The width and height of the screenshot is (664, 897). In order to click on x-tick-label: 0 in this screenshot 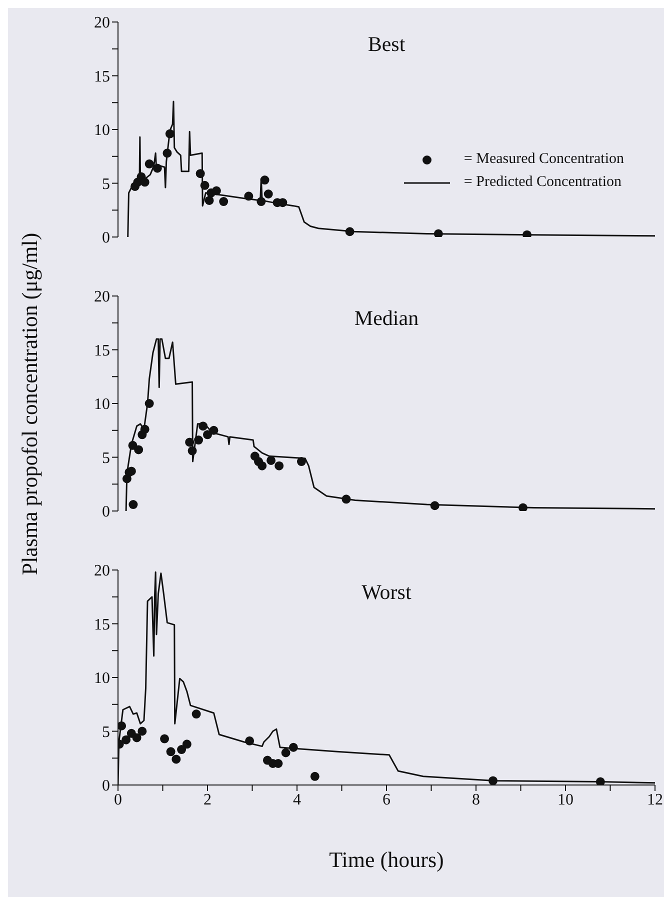, I will do `click(118, 799)`.